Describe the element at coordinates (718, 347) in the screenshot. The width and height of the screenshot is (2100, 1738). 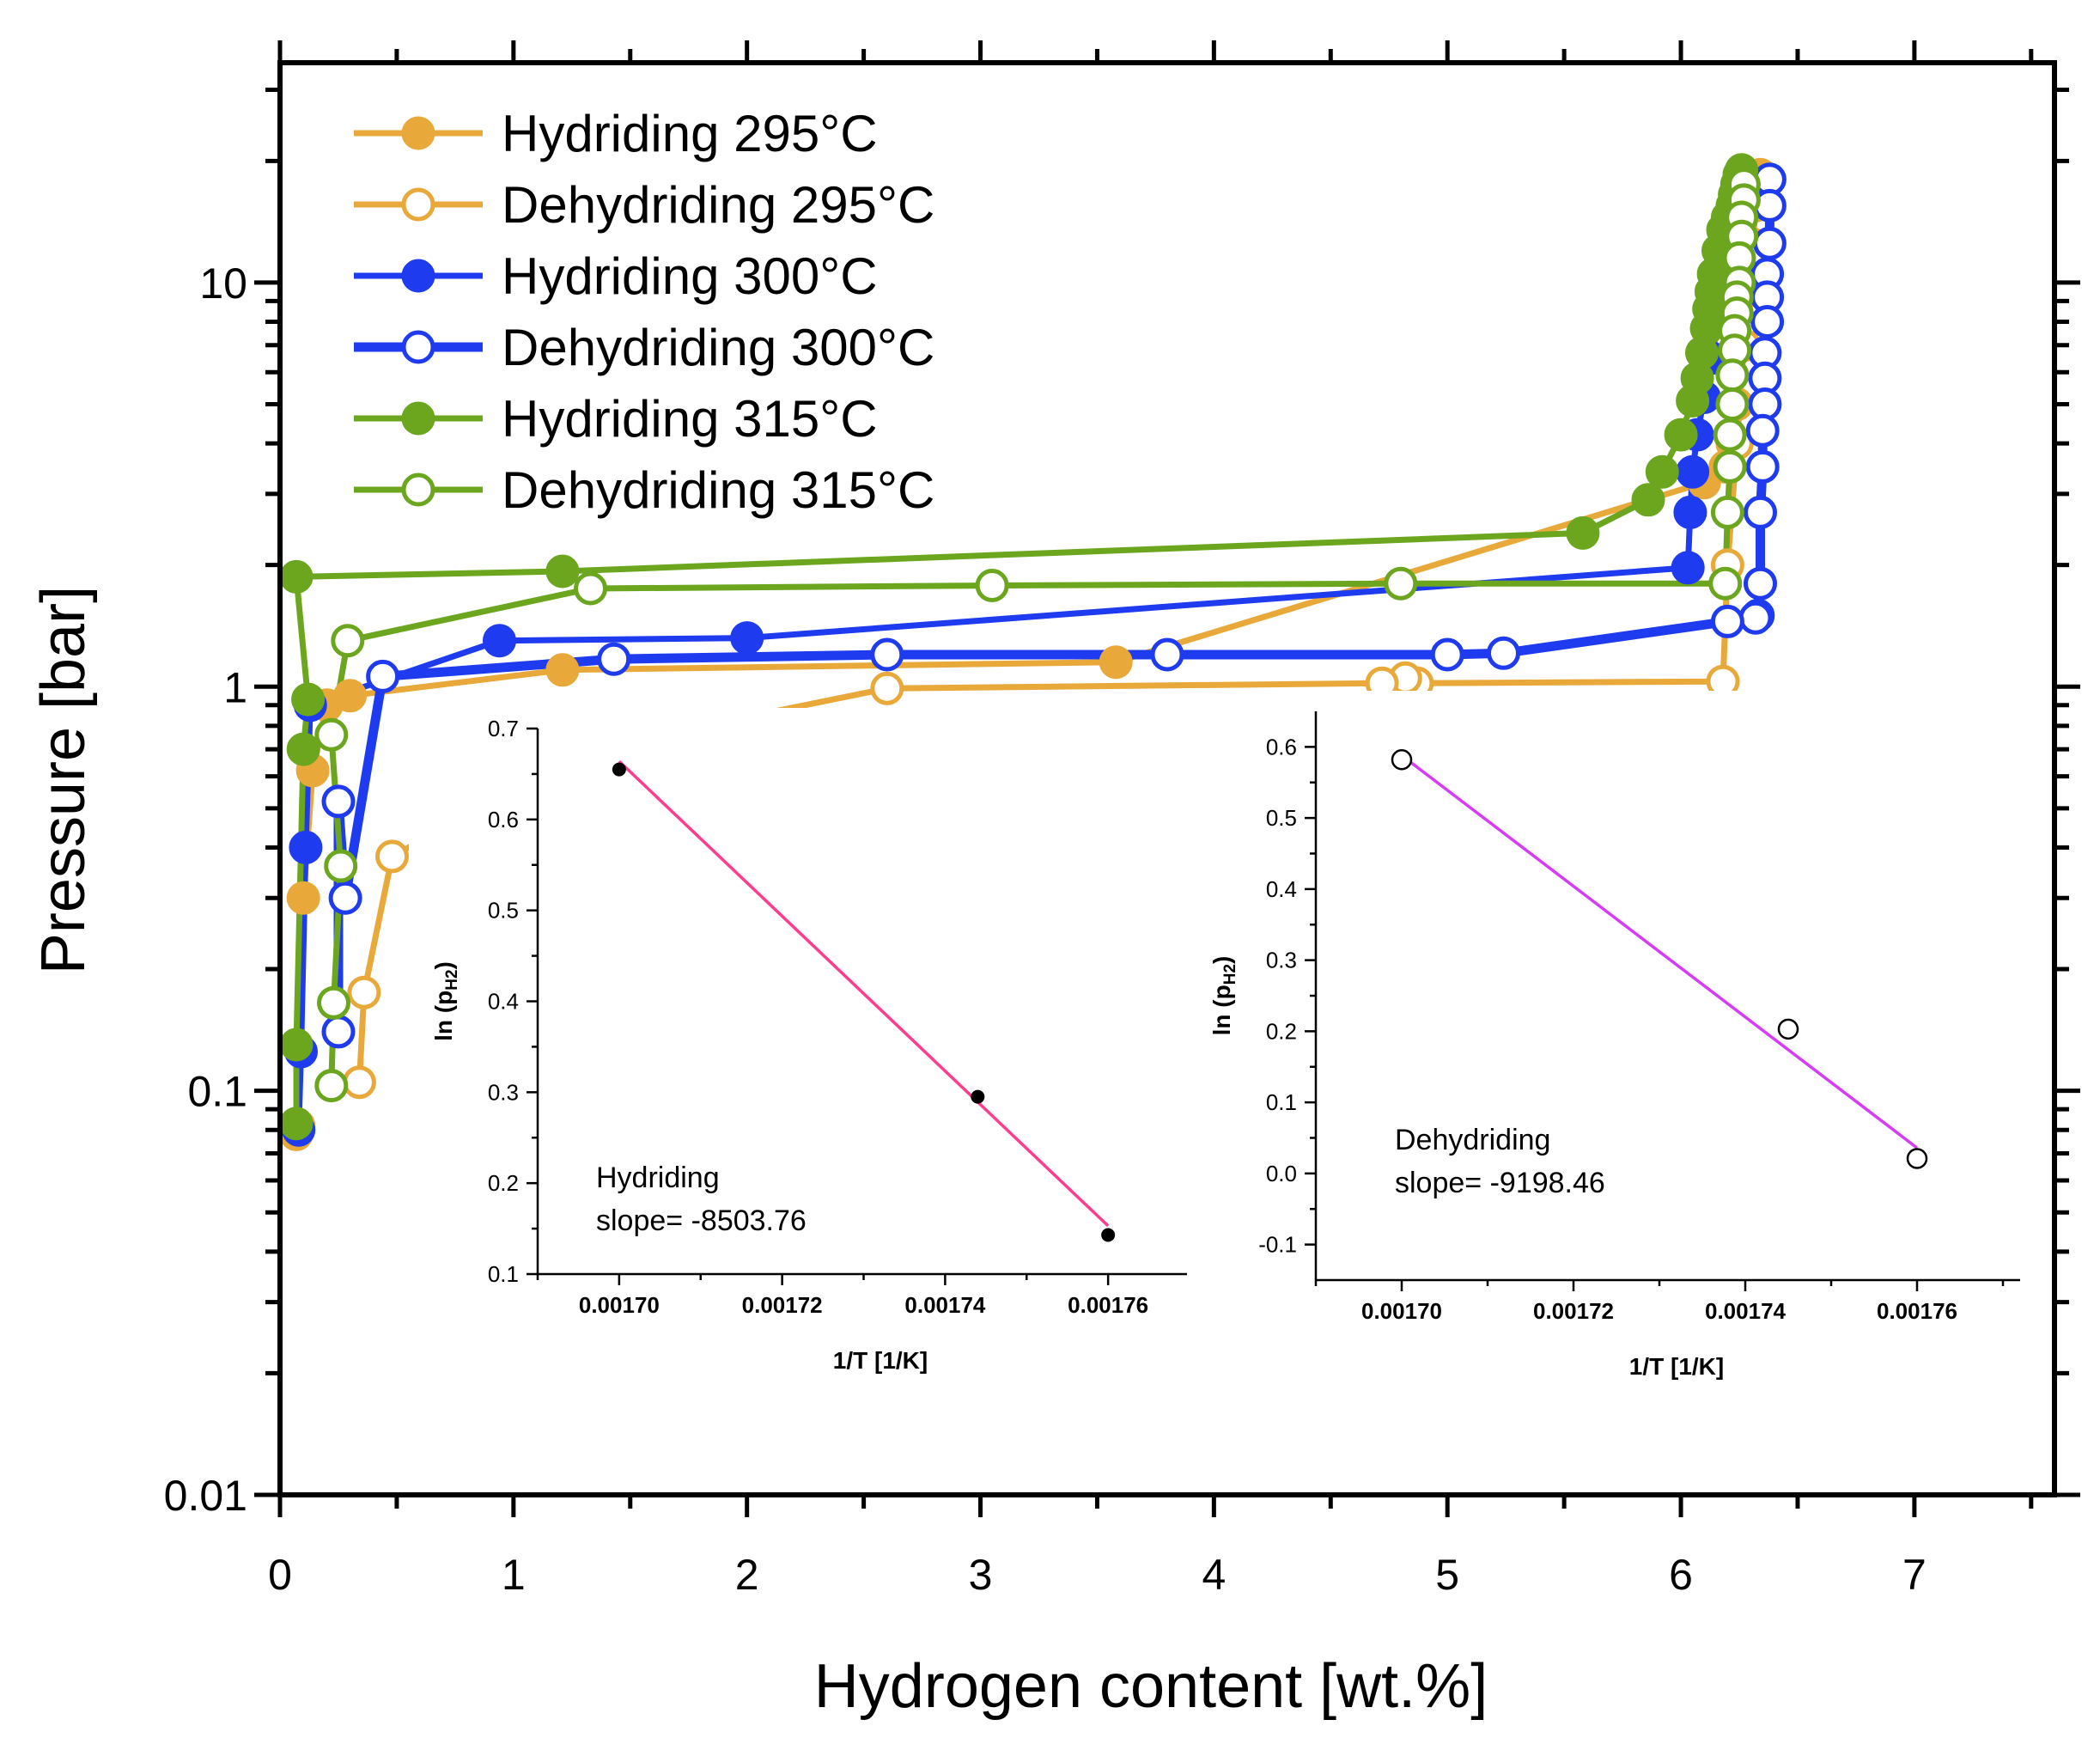
I see `legend-label: Dehydriding 300°C` at that location.